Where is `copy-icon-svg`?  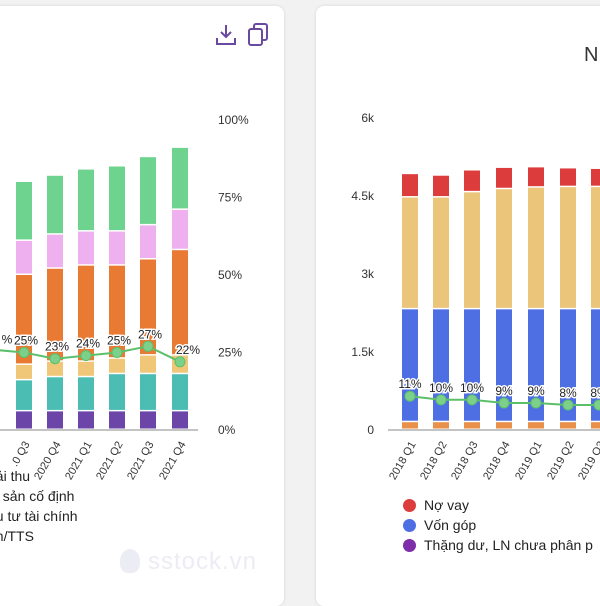 copy-icon-svg is located at coordinates (258, 34).